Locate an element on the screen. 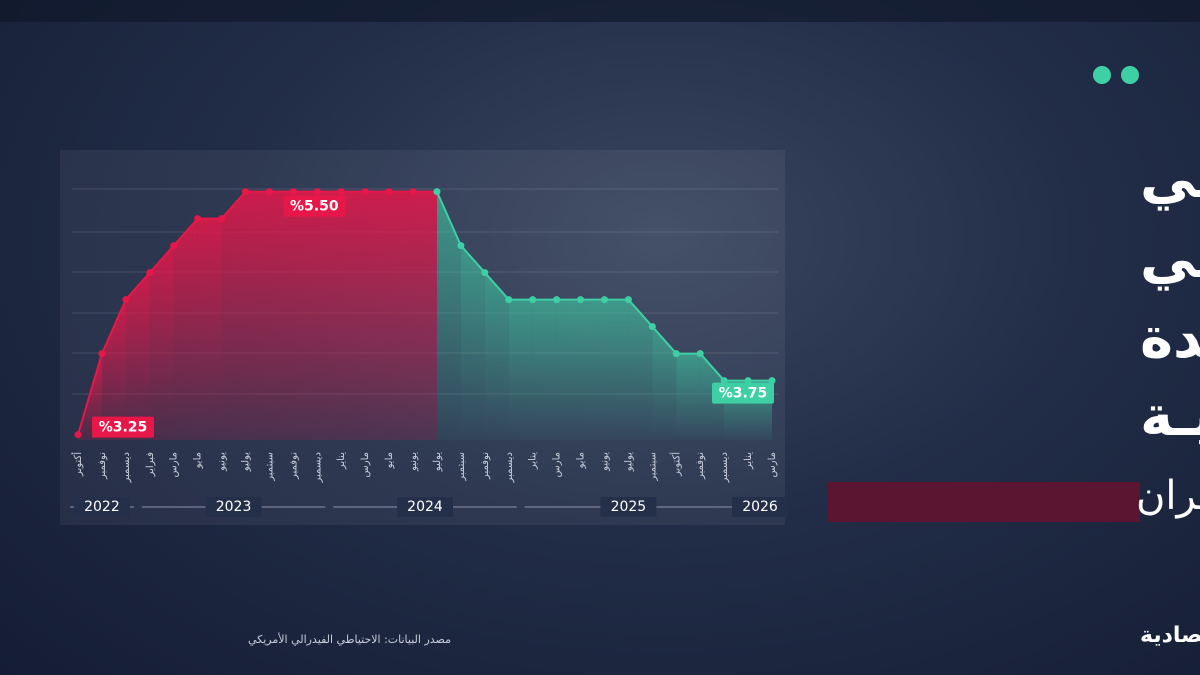  year-label: 2022 is located at coordinates (102, 507).